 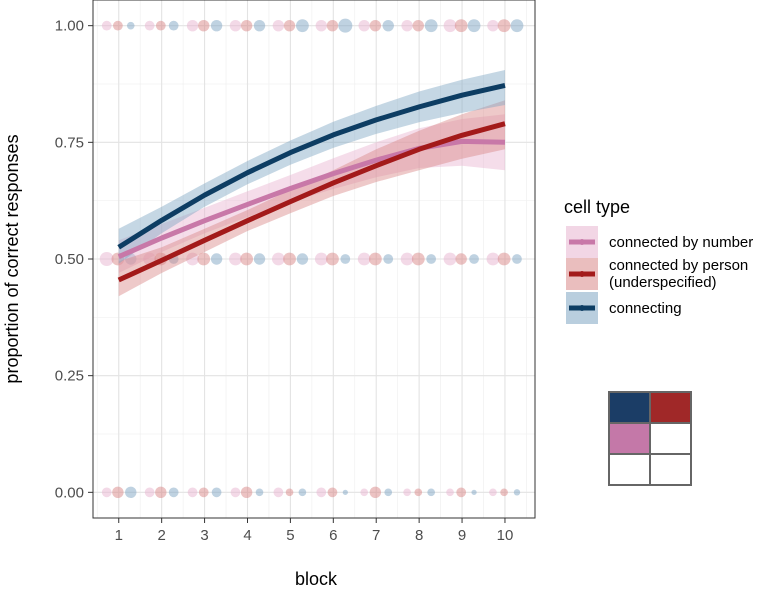 What do you see at coordinates (678, 265) in the screenshot?
I see `legend-label-line-1-0: connected by person` at bounding box center [678, 265].